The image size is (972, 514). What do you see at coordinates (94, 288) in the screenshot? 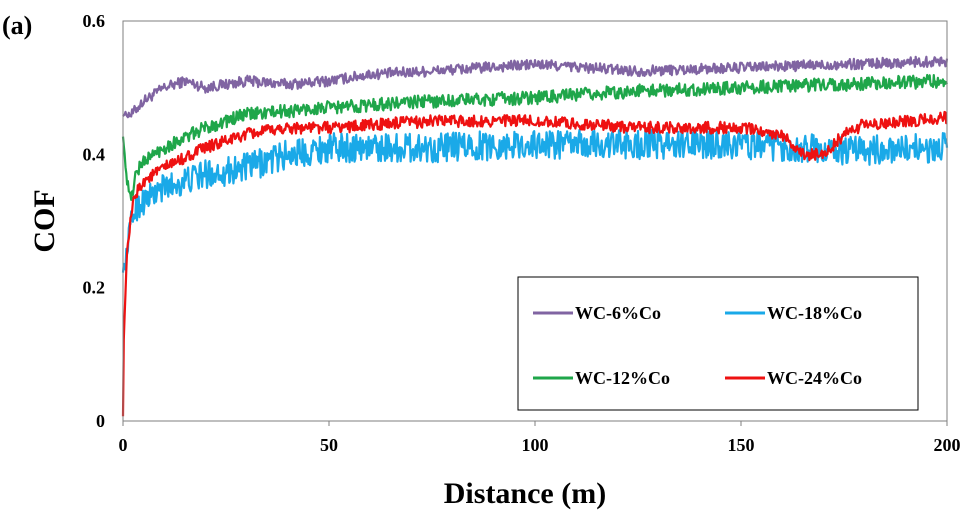
I see `y-tick-label: 0.2` at bounding box center [94, 288].